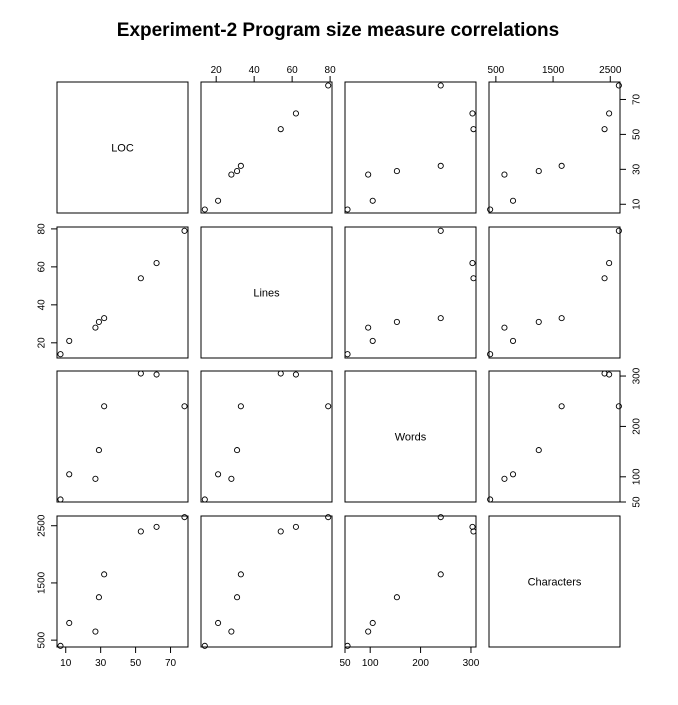 The image size is (678, 705). What do you see at coordinates (255, 70) in the screenshot?
I see `top-tick-label-1-1: 40` at bounding box center [255, 70].